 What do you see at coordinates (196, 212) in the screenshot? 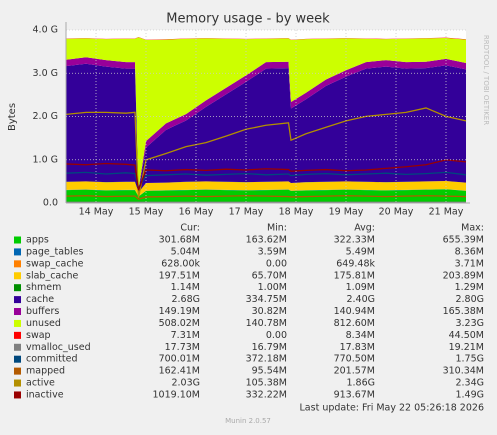
I see `x-tick-label: 16 May` at bounding box center [196, 212].